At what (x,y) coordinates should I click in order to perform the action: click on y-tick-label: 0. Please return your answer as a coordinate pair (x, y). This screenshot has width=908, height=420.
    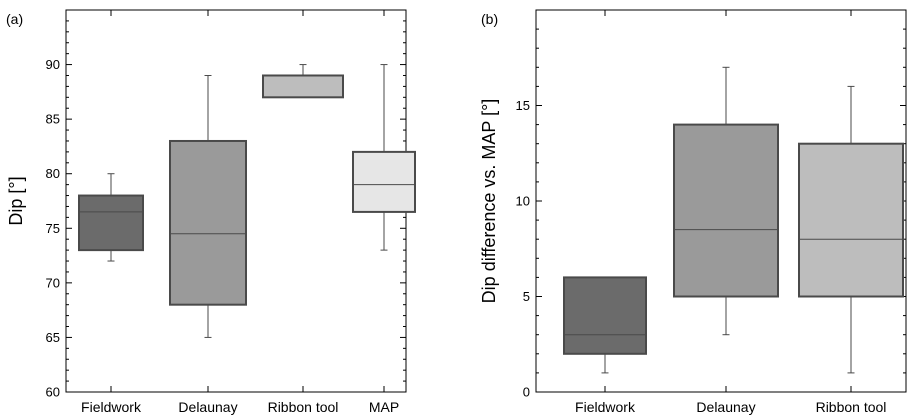
    Looking at the image, I should click on (526, 392).